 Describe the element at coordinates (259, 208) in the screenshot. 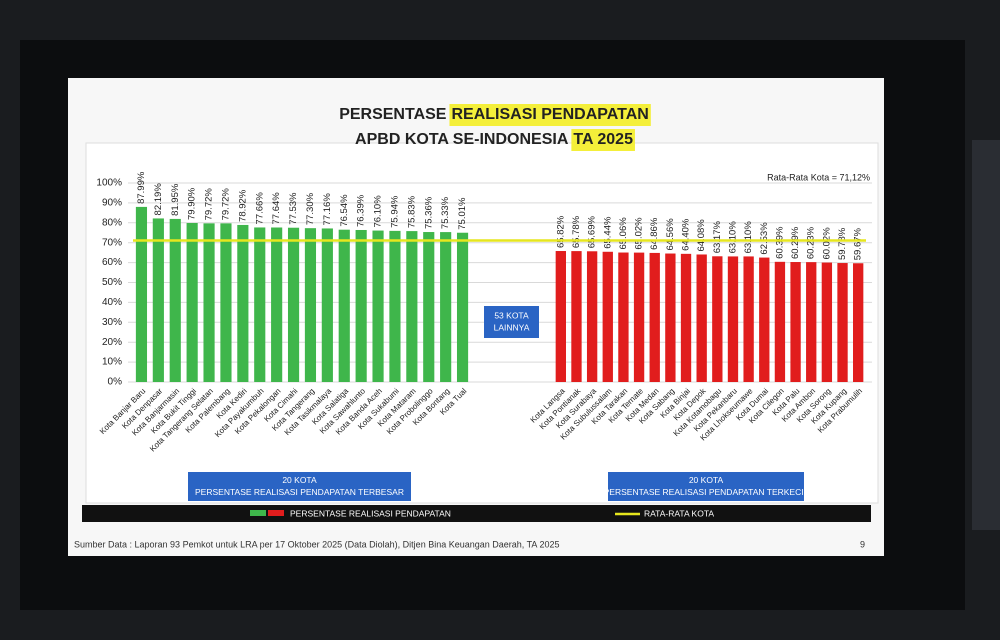

I see `value-label: 77.66%` at that location.